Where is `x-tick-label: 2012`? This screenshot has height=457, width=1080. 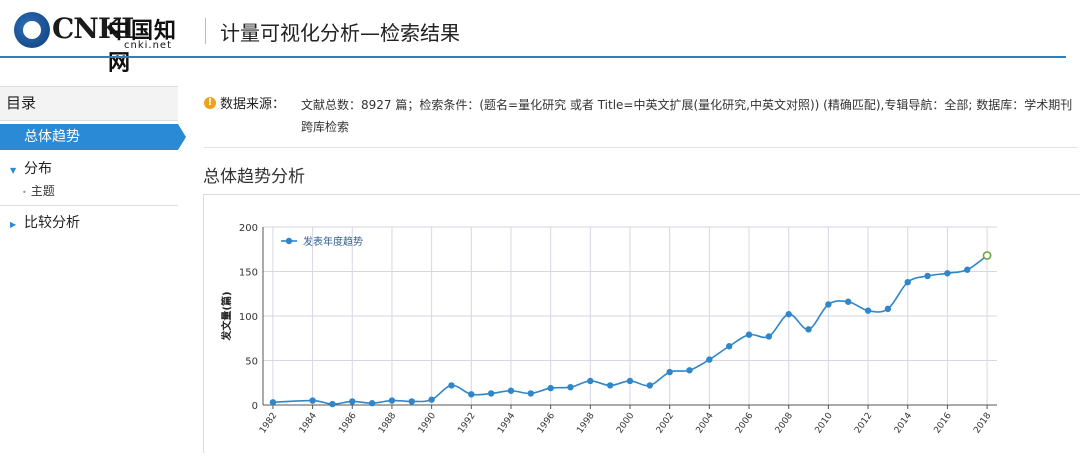
x-tick-label: 2012 is located at coordinates (863, 423).